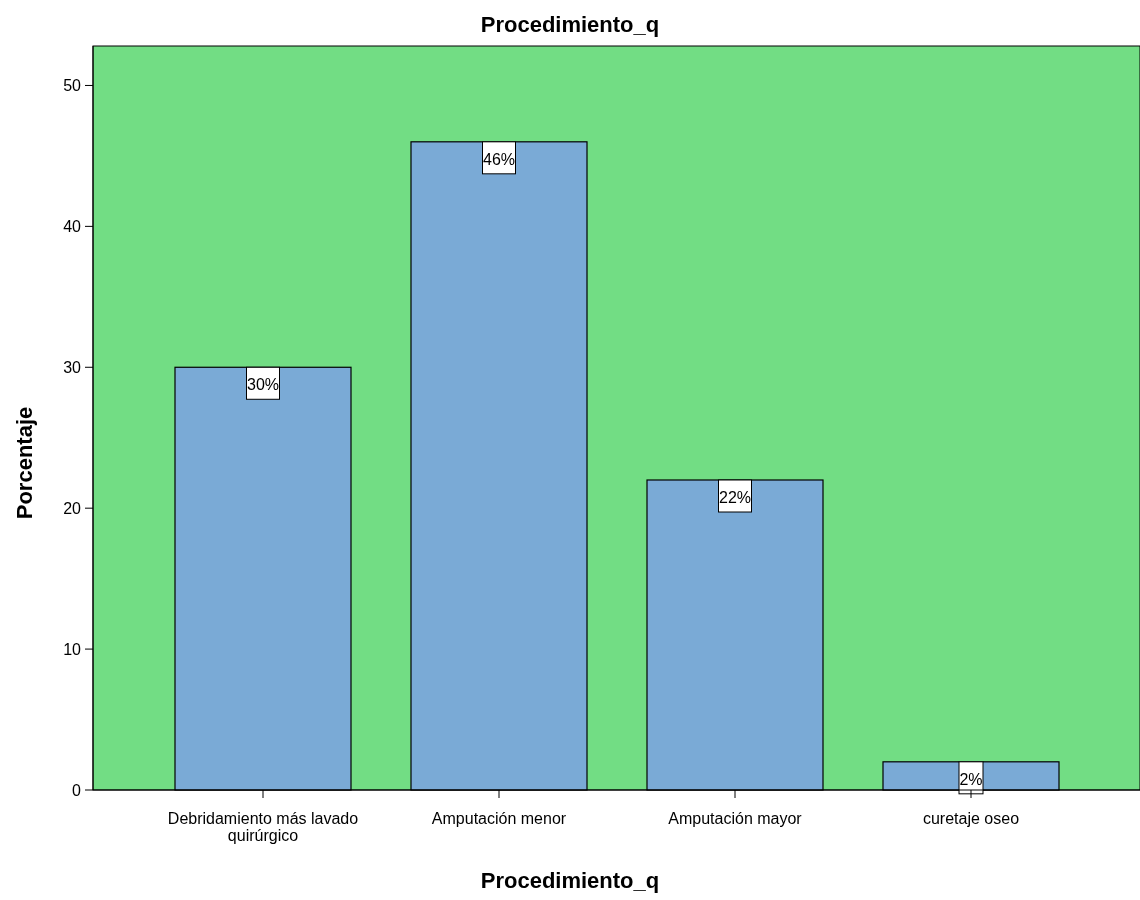 This screenshot has height=900, width=1140. Describe the element at coordinates (24, 463) in the screenshot. I see `y-axis-title: Porcentaje` at that location.